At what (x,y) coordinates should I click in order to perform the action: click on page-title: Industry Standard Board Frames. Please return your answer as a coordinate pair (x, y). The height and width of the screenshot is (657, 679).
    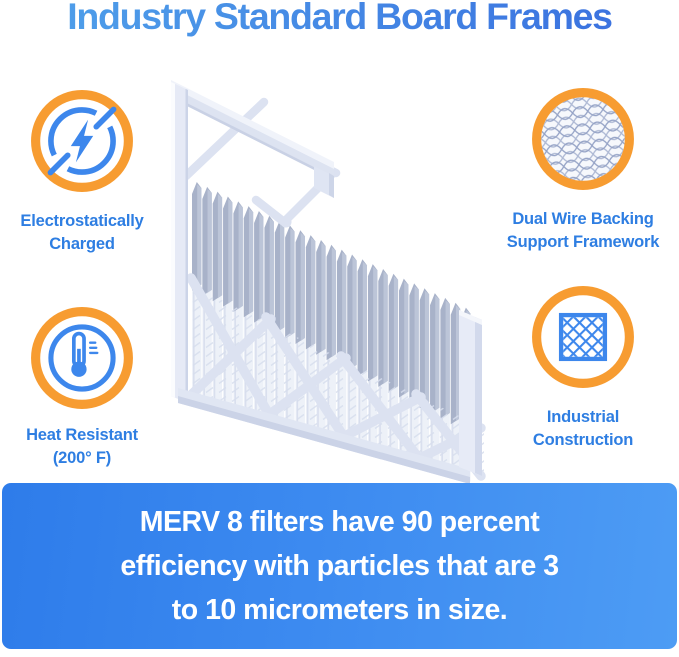
    Looking at the image, I should click on (339, 20).